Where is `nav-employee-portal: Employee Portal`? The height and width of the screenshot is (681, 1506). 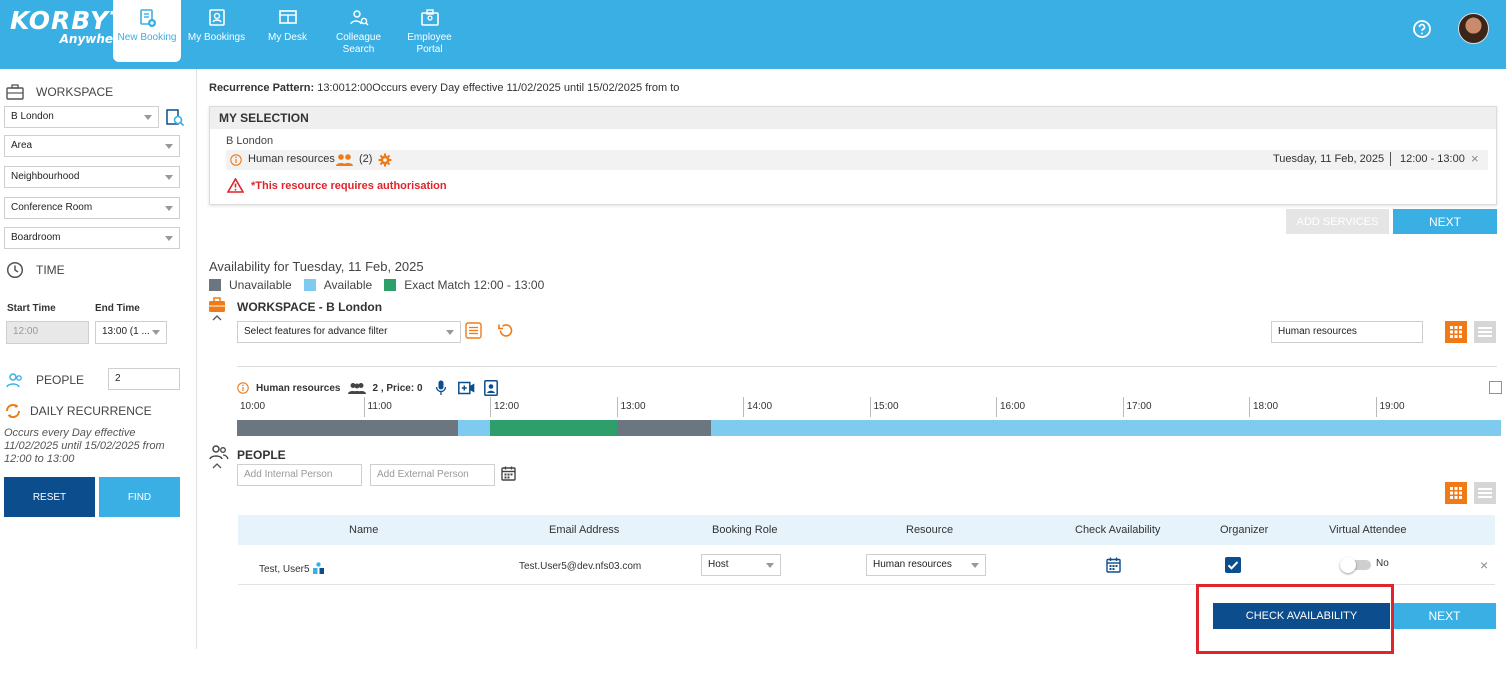 nav-employee-portal: Employee Portal is located at coordinates (429, 31).